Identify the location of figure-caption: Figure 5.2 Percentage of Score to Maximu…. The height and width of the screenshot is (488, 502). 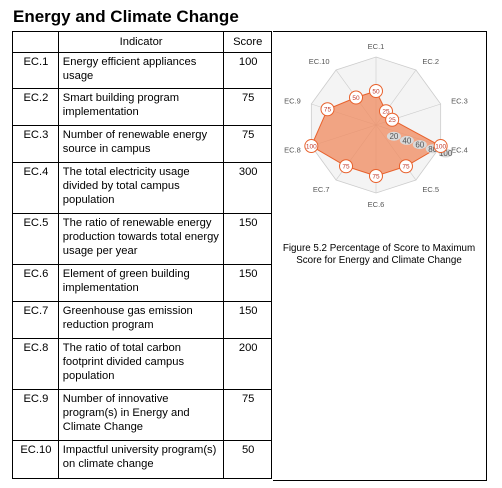
(379, 254).